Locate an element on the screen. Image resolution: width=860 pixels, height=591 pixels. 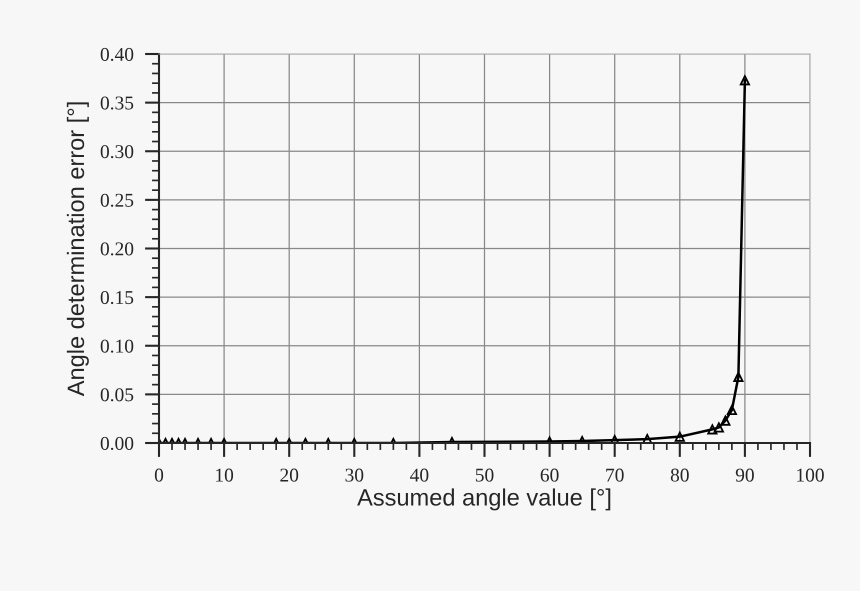
y-tick-label: 0.30 is located at coordinates (117, 151).